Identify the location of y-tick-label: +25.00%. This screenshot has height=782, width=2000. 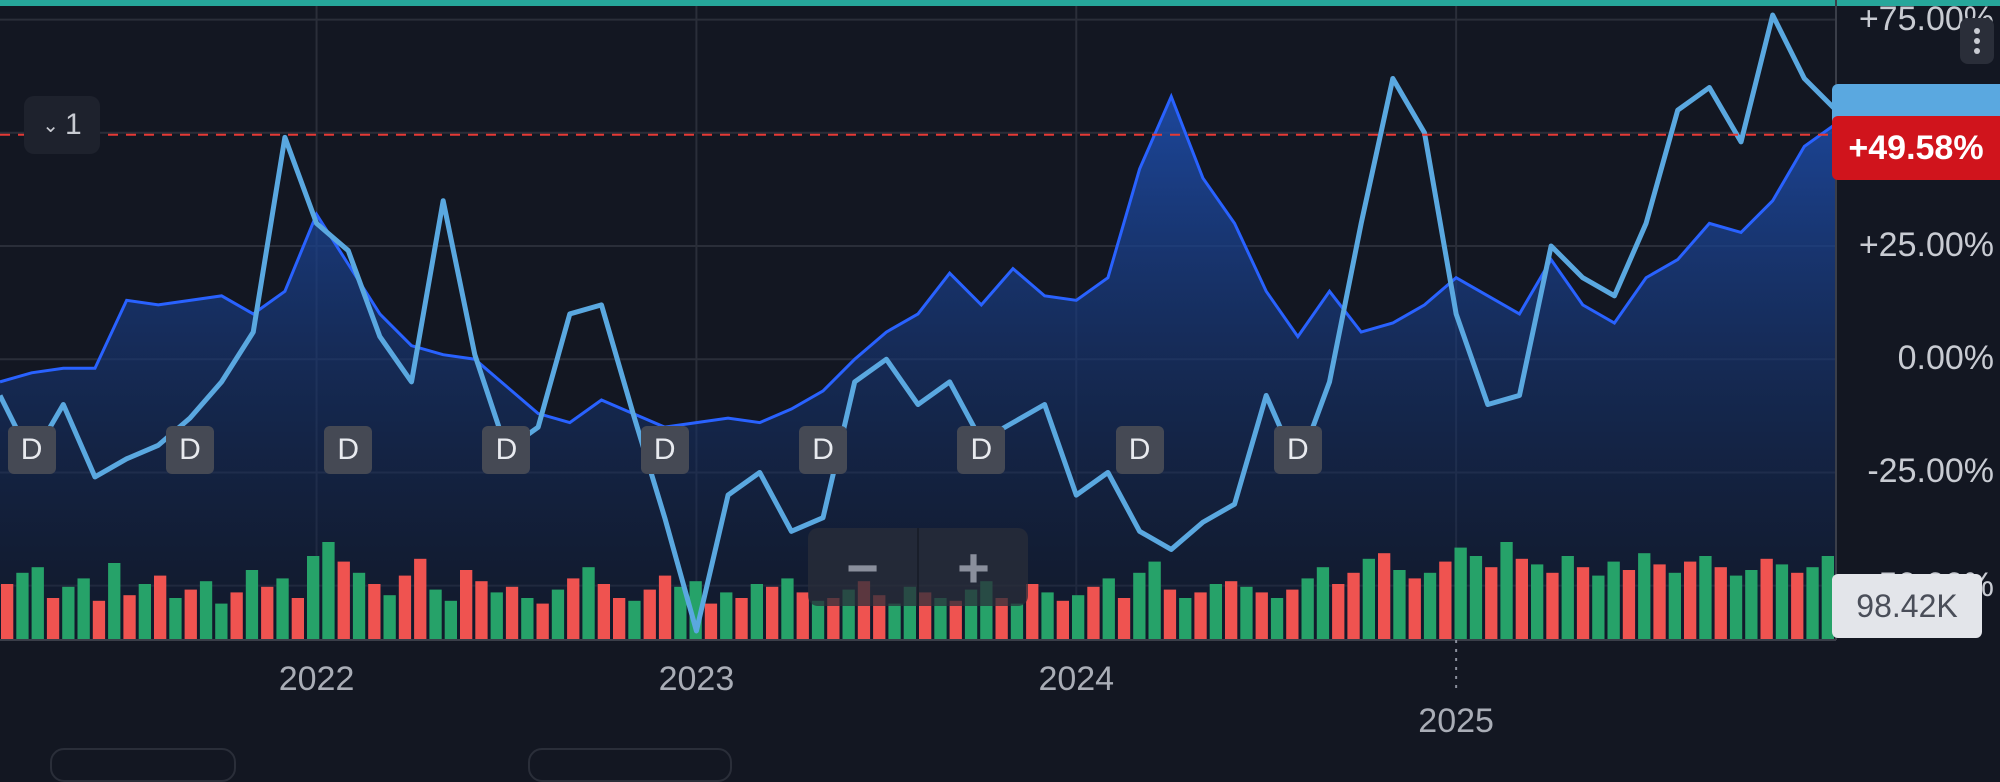
(1926, 245).